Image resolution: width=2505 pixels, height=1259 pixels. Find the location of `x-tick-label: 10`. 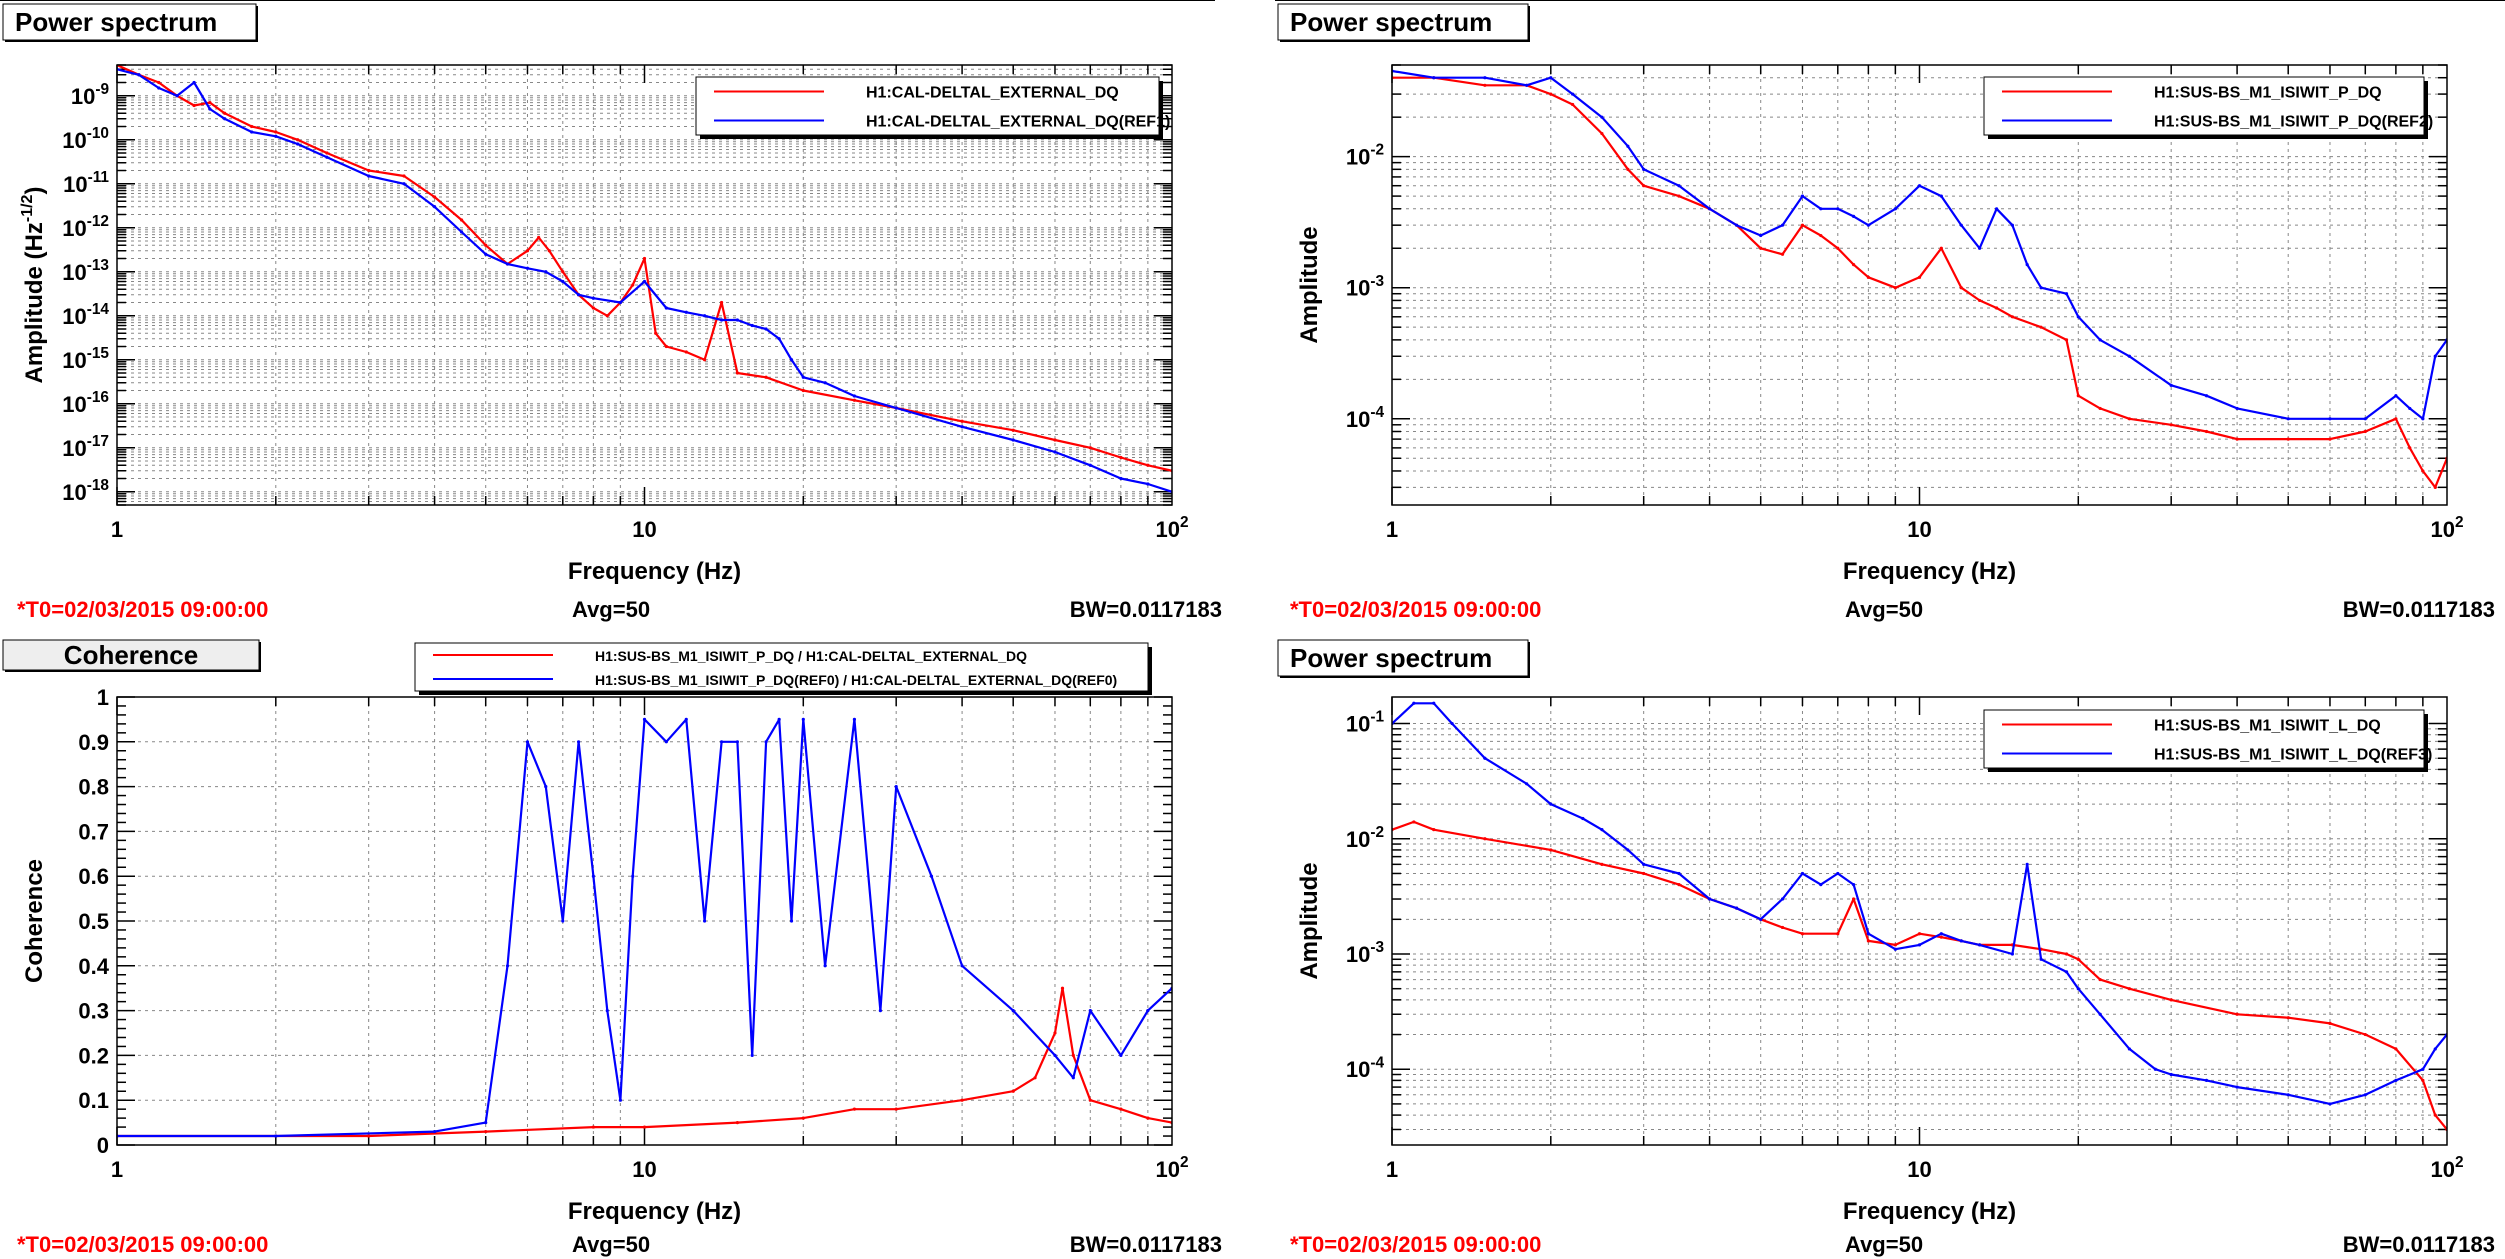

x-tick-label: 10 is located at coordinates (1919, 529).